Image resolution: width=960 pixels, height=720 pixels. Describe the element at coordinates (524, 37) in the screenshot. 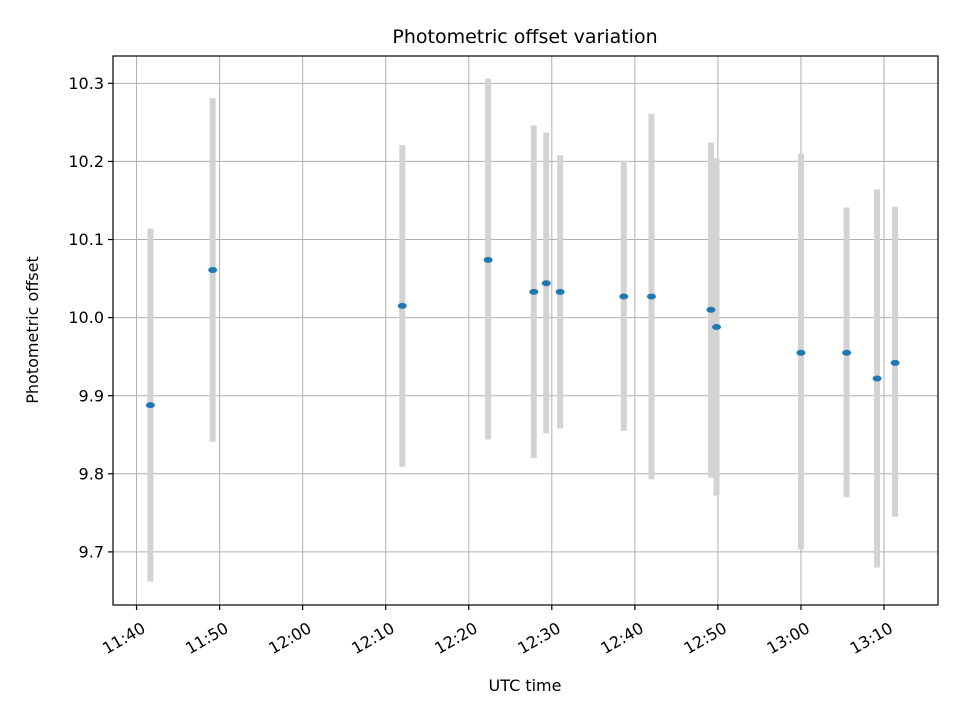

I see `chart-title: Photometric offset variation` at that location.